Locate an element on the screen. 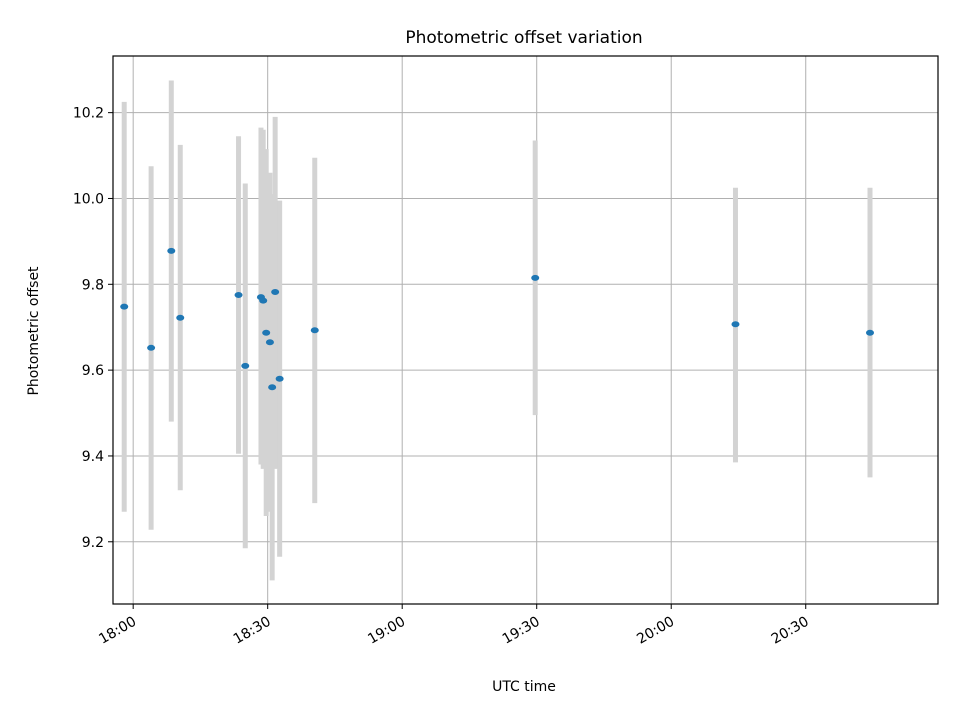 This screenshot has height=720, width=960. x-axis-label: UTC time is located at coordinates (524, 687).